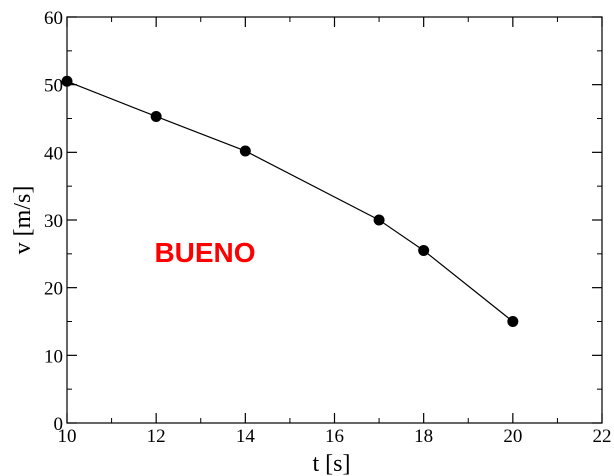 Image resolution: width=614 pixels, height=476 pixels. I want to click on y-tick-label: 50, so click(53, 86).